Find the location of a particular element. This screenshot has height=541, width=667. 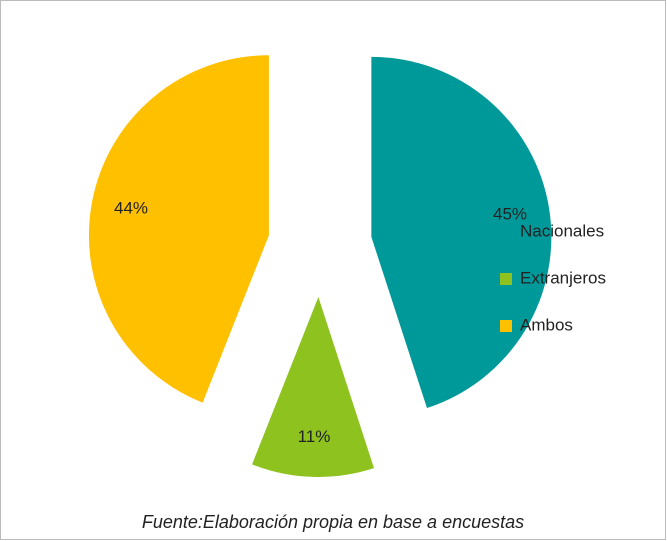

legend-label: Nacionales is located at coordinates (562, 230).